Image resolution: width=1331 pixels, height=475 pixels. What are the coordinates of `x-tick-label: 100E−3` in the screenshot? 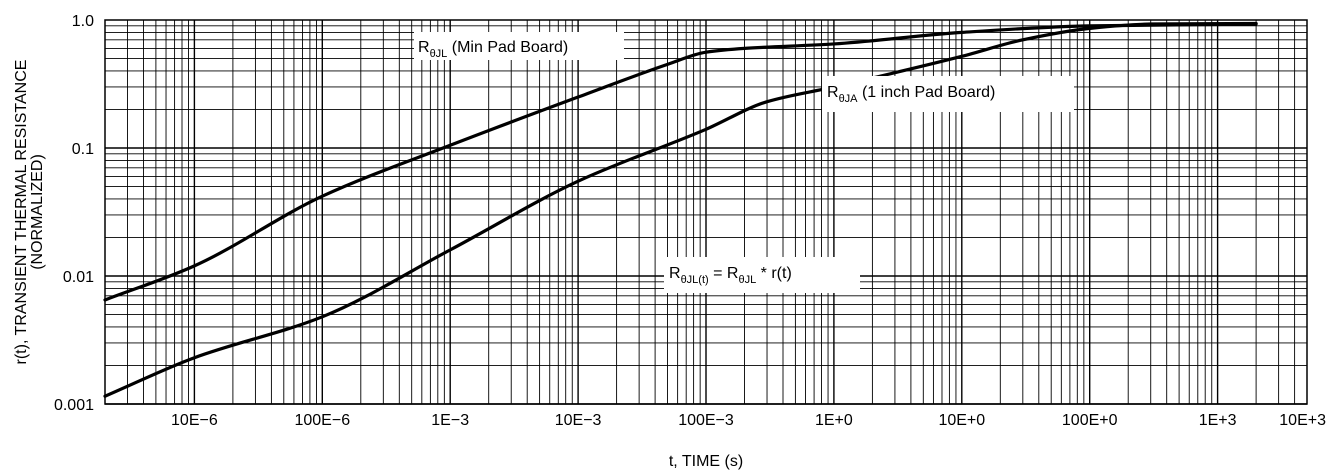 It's located at (706, 420).